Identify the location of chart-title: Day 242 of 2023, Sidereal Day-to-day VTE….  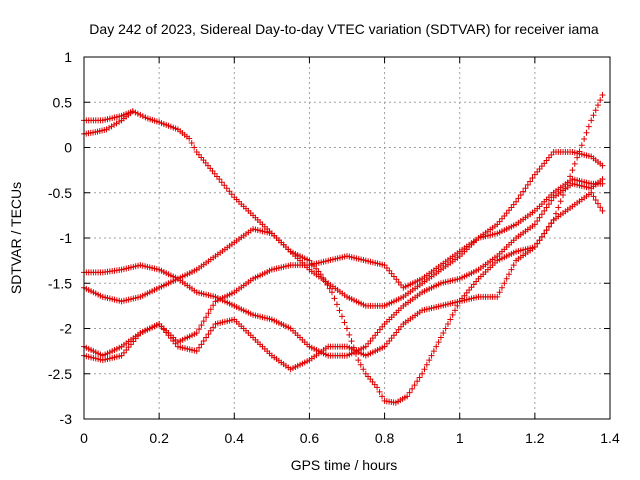
(344, 29).